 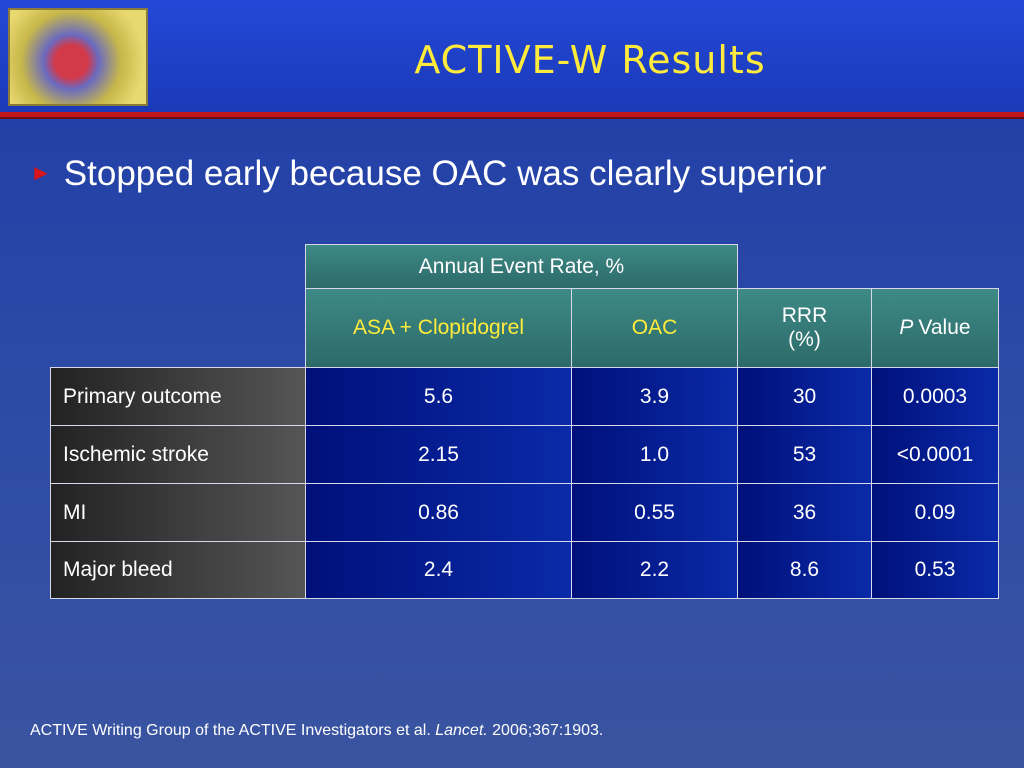 What do you see at coordinates (944, 327) in the screenshot?
I see `p-rest: Value` at bounding box center [944, 327].